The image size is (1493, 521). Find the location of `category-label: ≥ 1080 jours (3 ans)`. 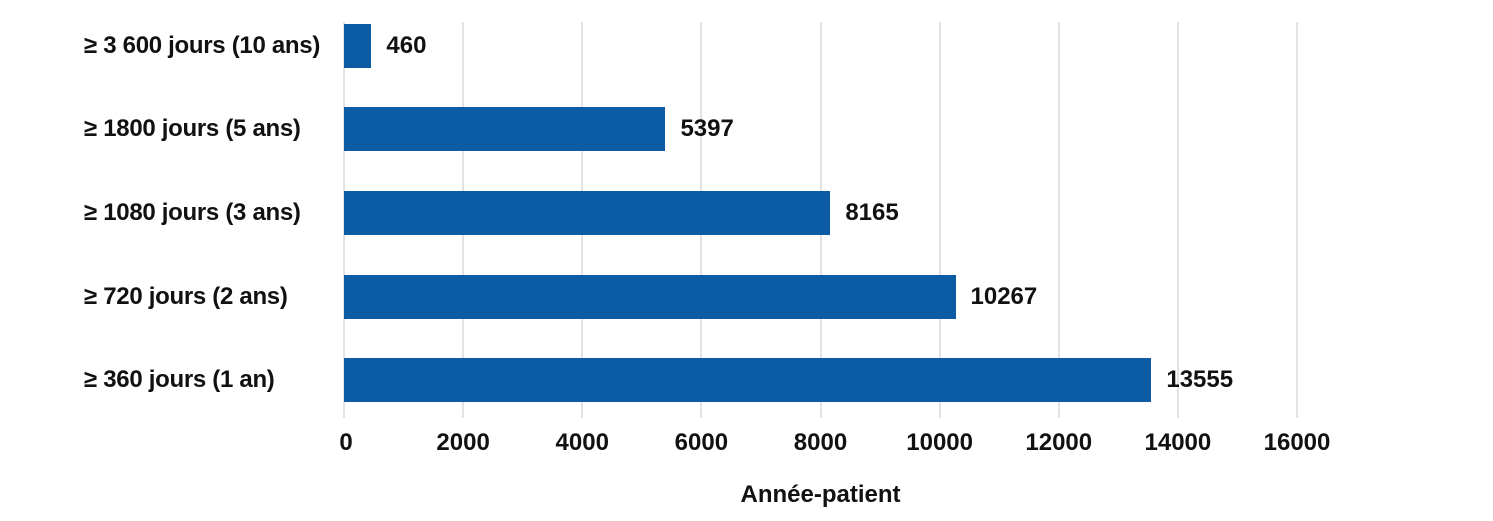

category-label: ≥ 1080 jours (3 ans) is located at coordinates (192, 212).